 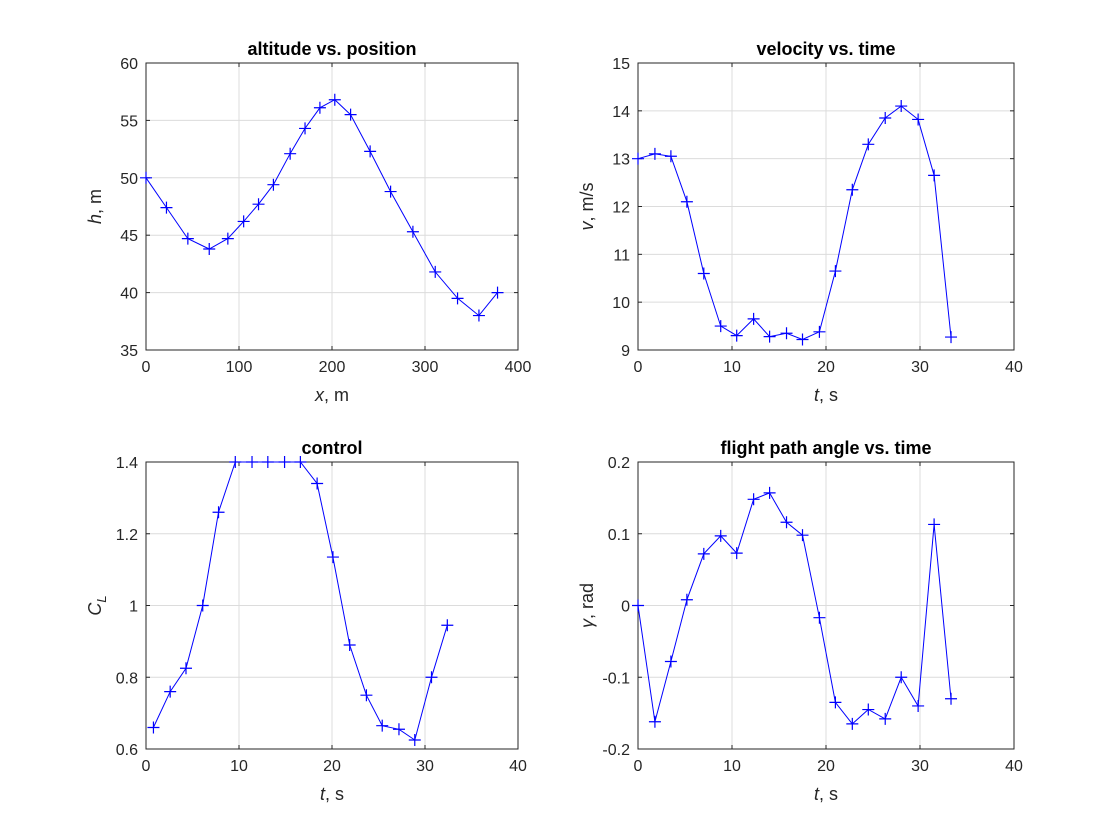 I want to click on altitude-ylabel: h, m, so click(x=95, y=206).